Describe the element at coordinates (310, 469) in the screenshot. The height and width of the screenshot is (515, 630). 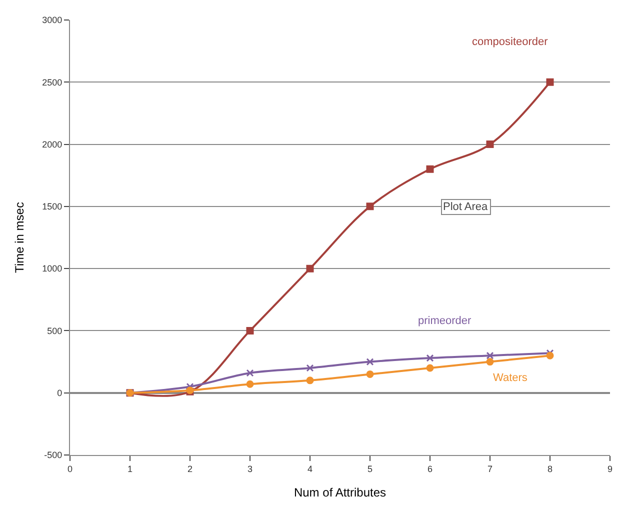
I see `x-tick-label: 4` at that location.